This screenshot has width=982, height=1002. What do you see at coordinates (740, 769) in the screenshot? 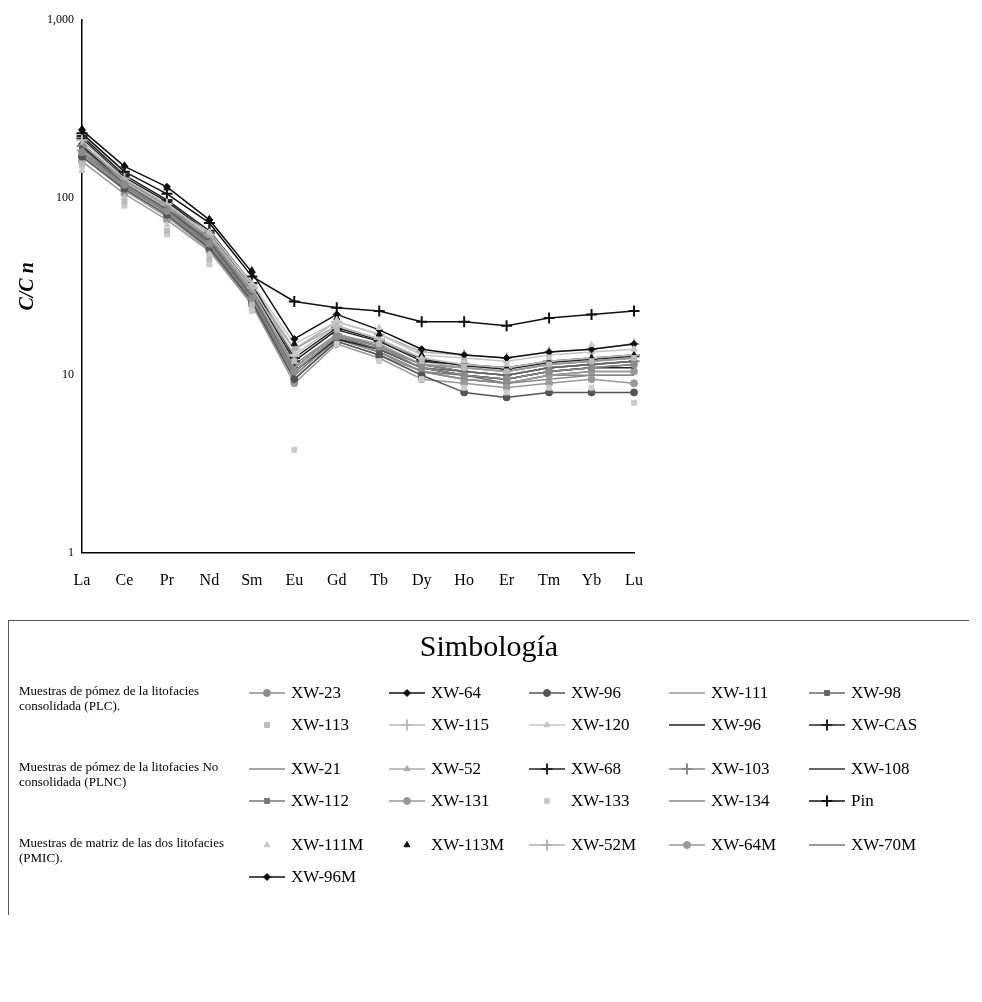
I see `legend-label: XW-103` at bounding box center [740, 769].